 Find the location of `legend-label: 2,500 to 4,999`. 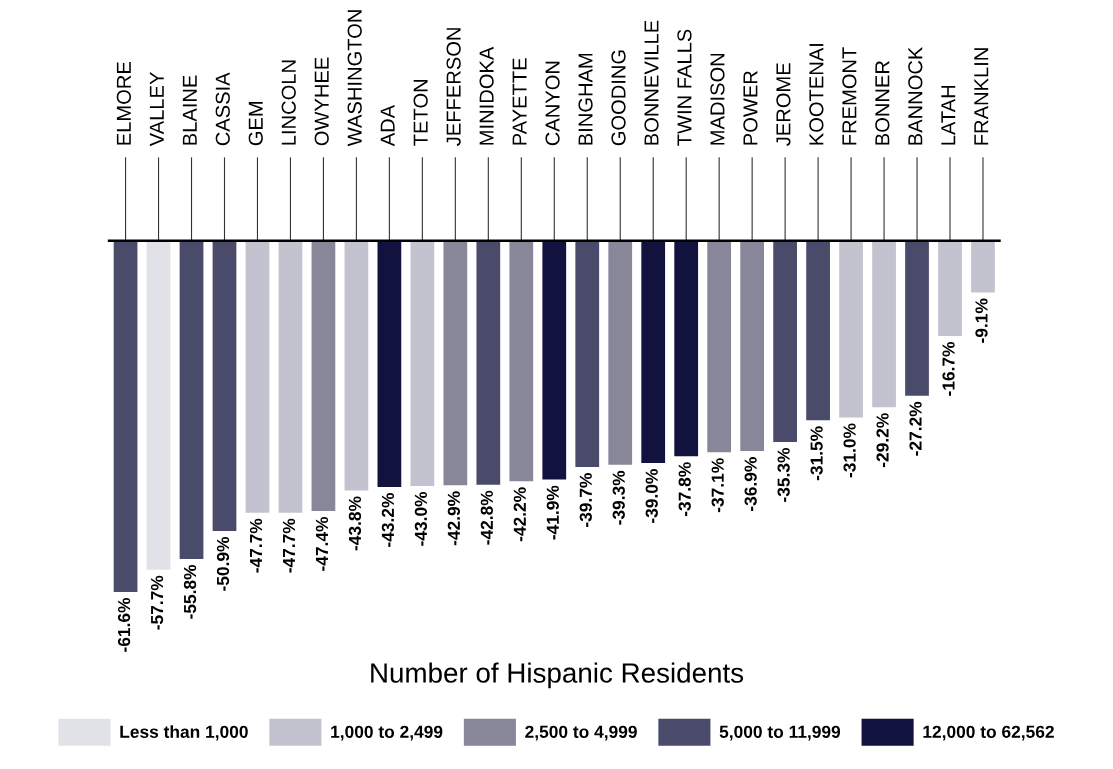

legend-label: 2,500 to 4,999 is located at coordinates (581, 733).